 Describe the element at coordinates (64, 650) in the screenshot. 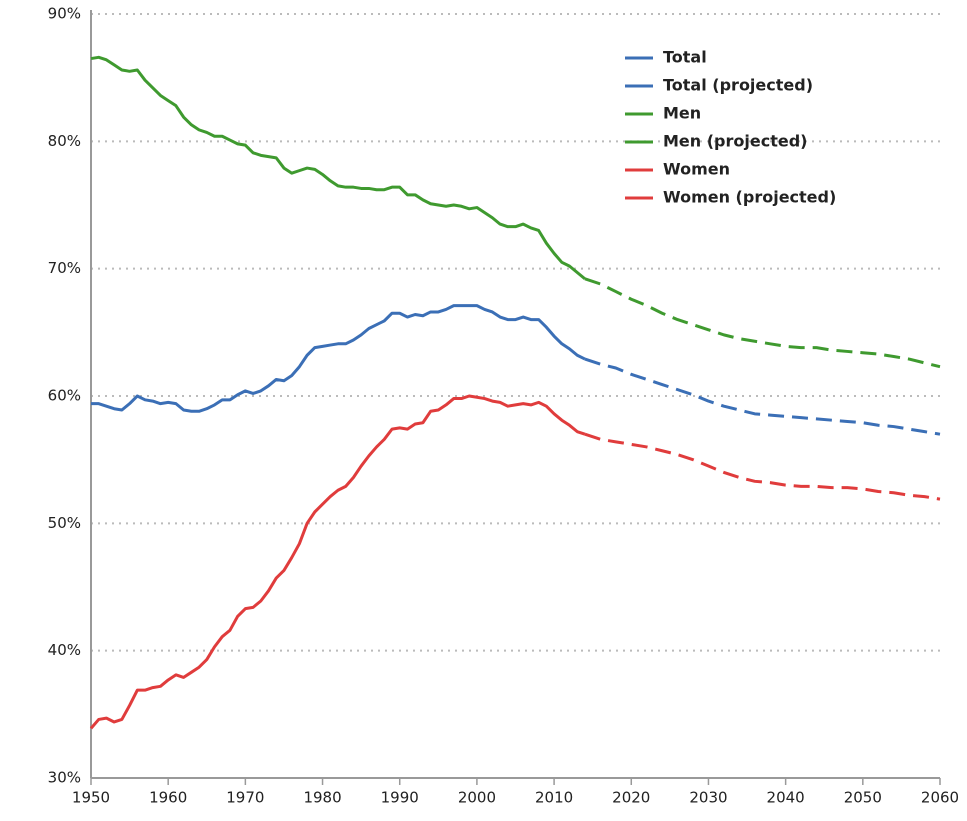

I see `y-tick-label: 40%` at that location.